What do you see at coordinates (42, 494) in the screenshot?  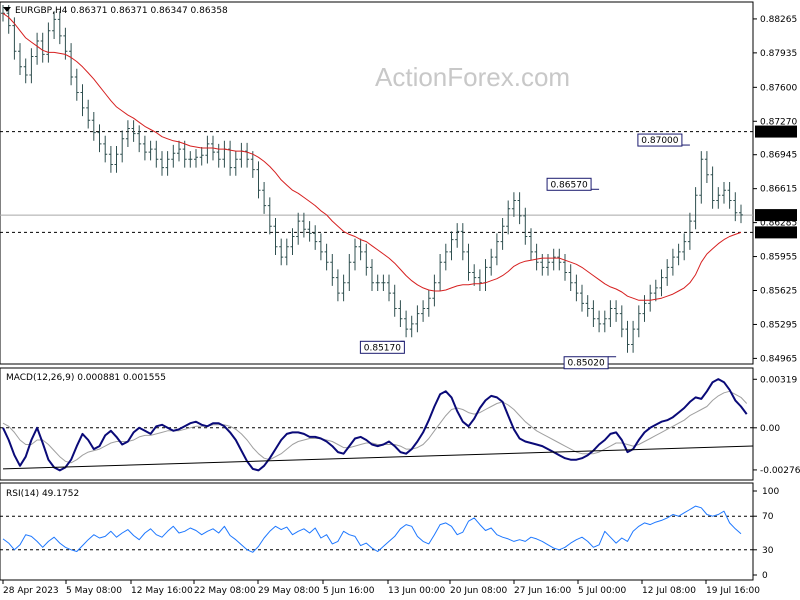 I see `rsi-panel-header: RSI(14) 49.1752` at bounding box center [42, 494].